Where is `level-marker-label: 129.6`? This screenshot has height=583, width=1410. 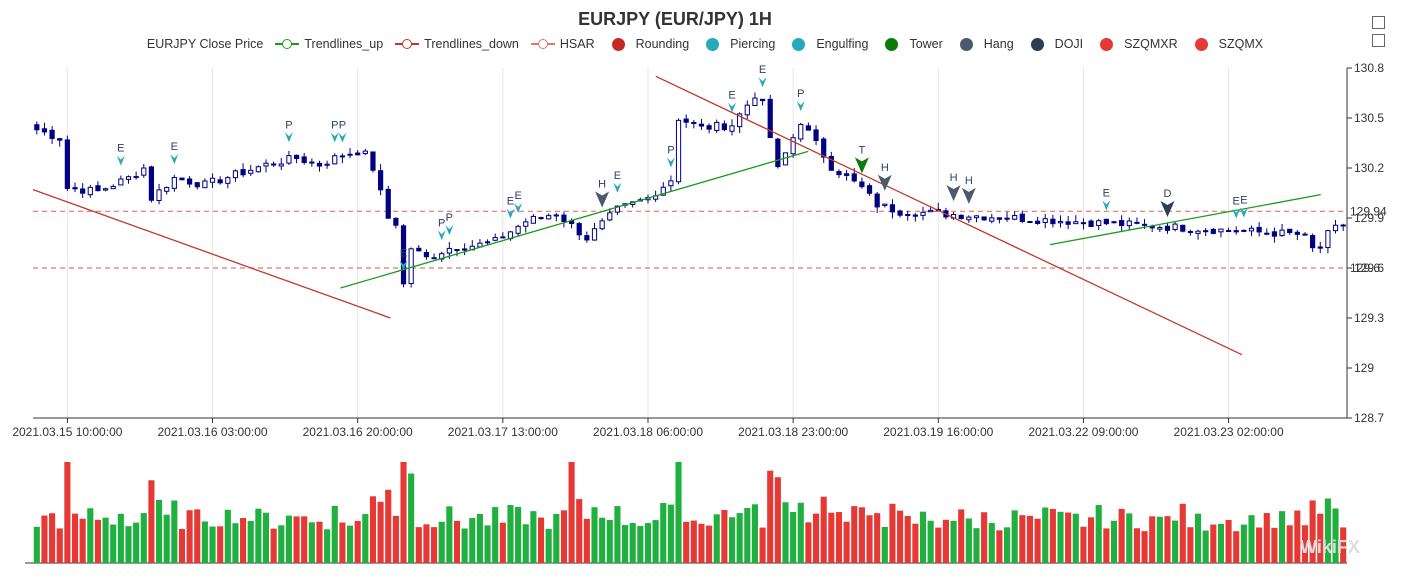
level-marker-label: 129.6 is located at coordinates (1365, 268).